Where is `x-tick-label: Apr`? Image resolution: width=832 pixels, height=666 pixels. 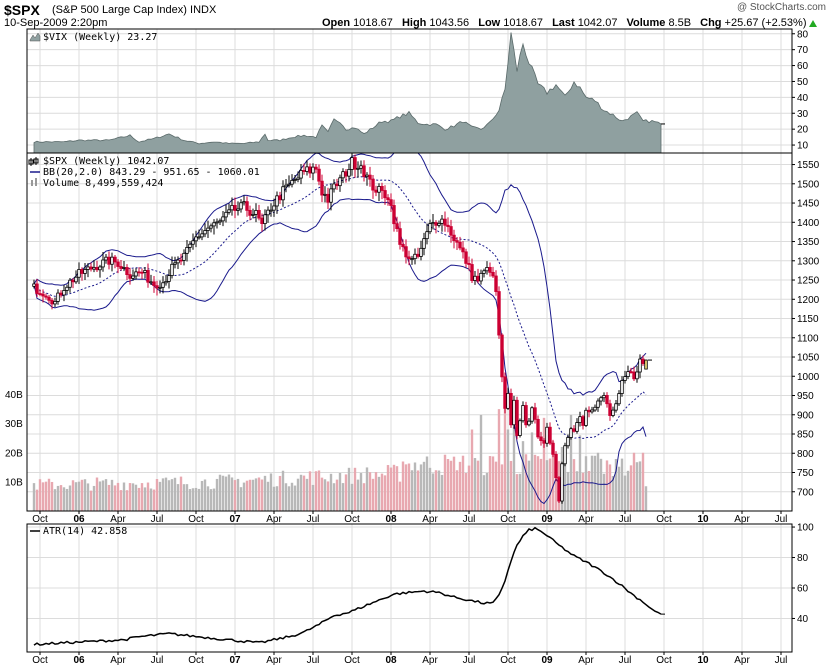
x-tick-label: Apr is located at coordinates (742, 660).